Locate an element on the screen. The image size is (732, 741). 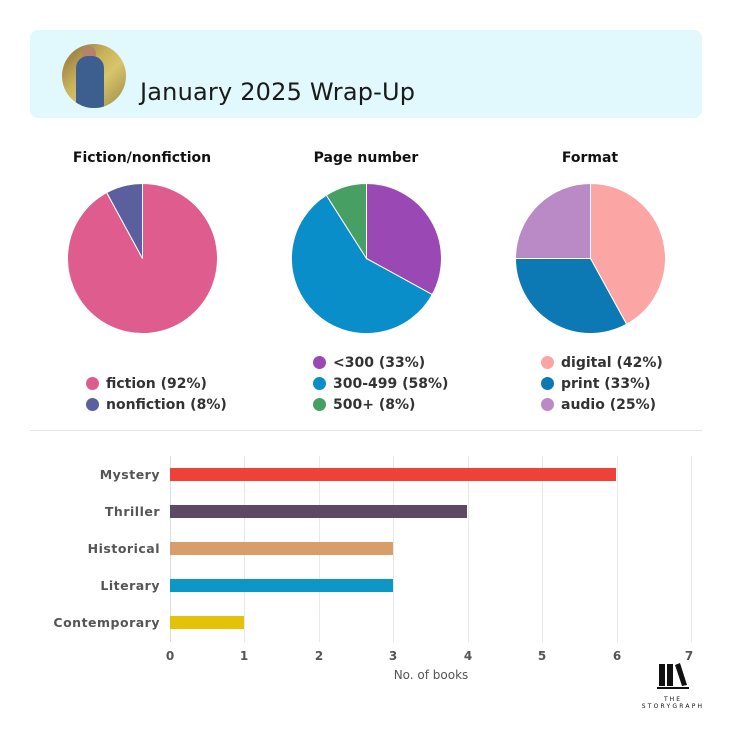
legend-label: nonfiction (8%) is located at coordinates (166, 404).